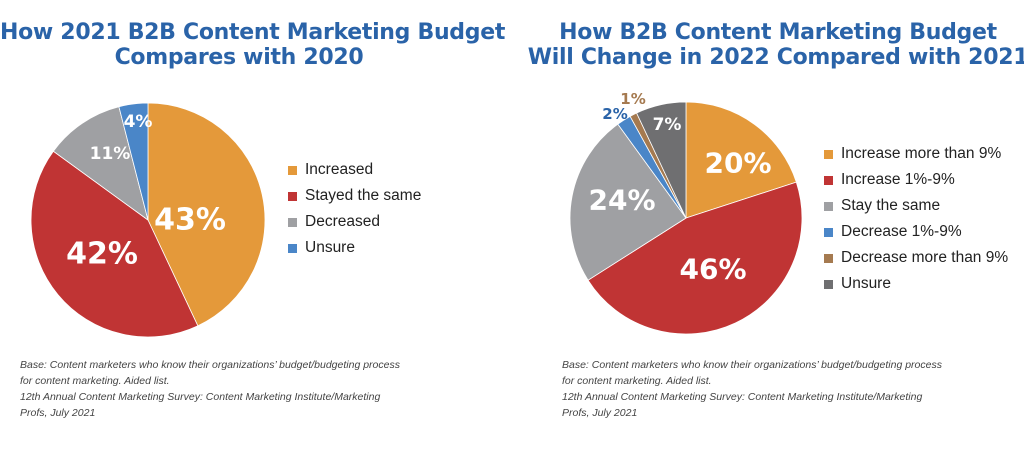 The width and height of the screenshot is (1024, 457). Describe the element at coordinates (138, 122) in the screenshot. I see `pie-data-label: 4%` at that location.